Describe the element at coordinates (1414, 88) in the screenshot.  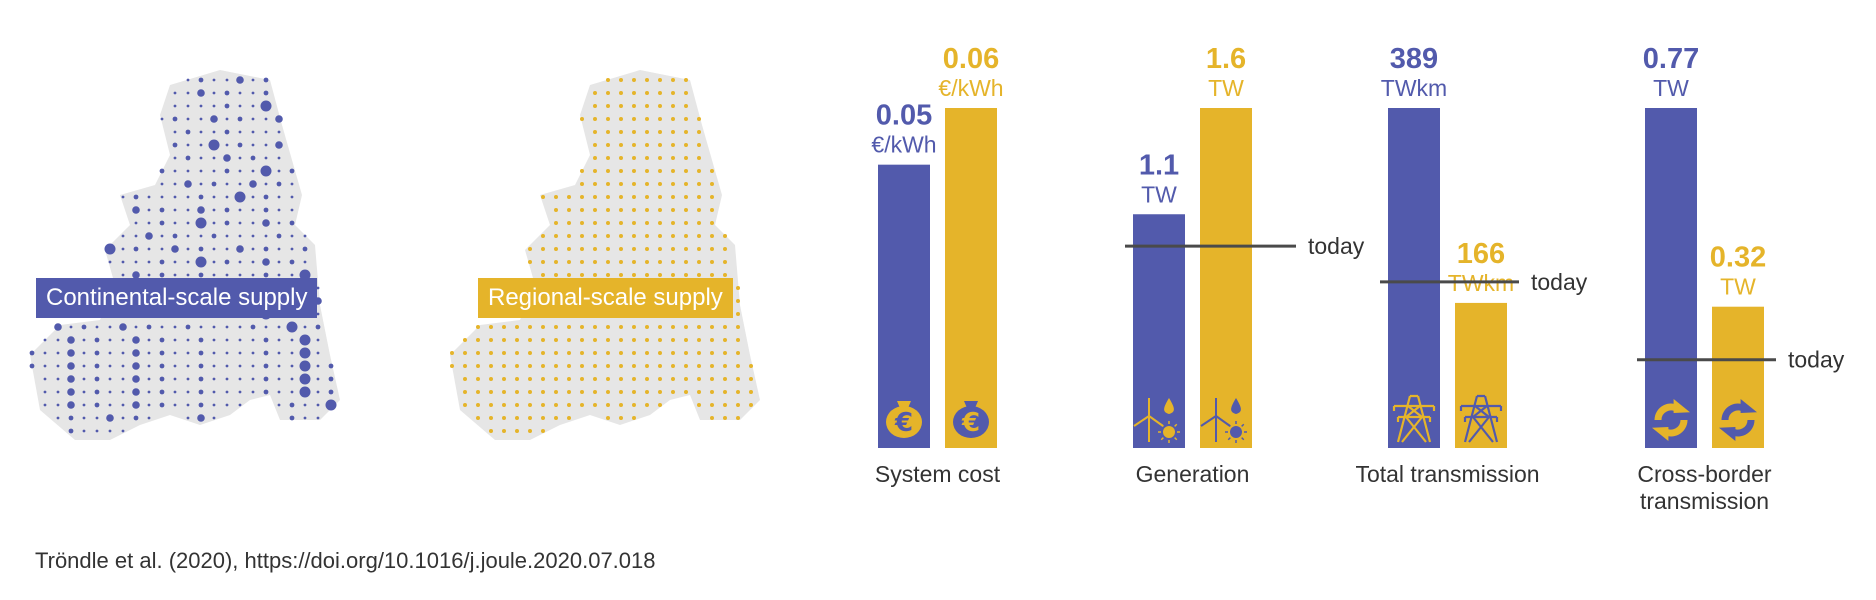
I see `unit-label: TWkm` at that location.